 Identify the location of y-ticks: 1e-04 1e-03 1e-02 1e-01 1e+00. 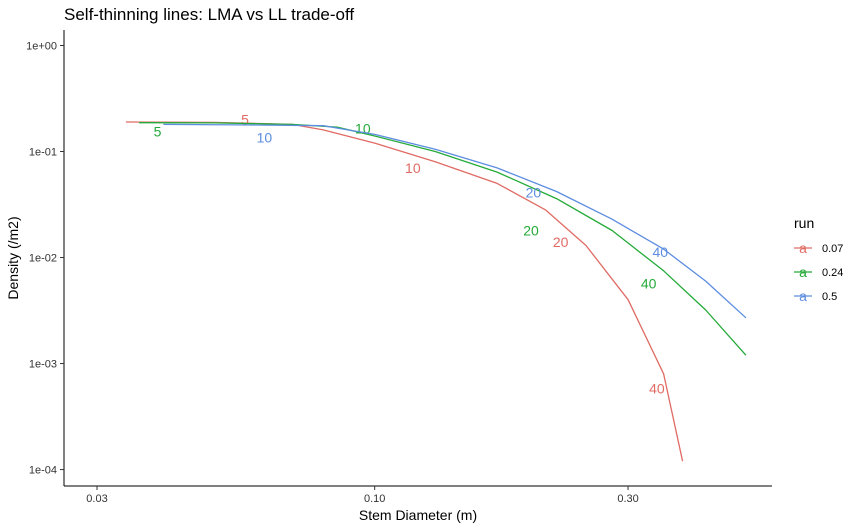
(45, 258).